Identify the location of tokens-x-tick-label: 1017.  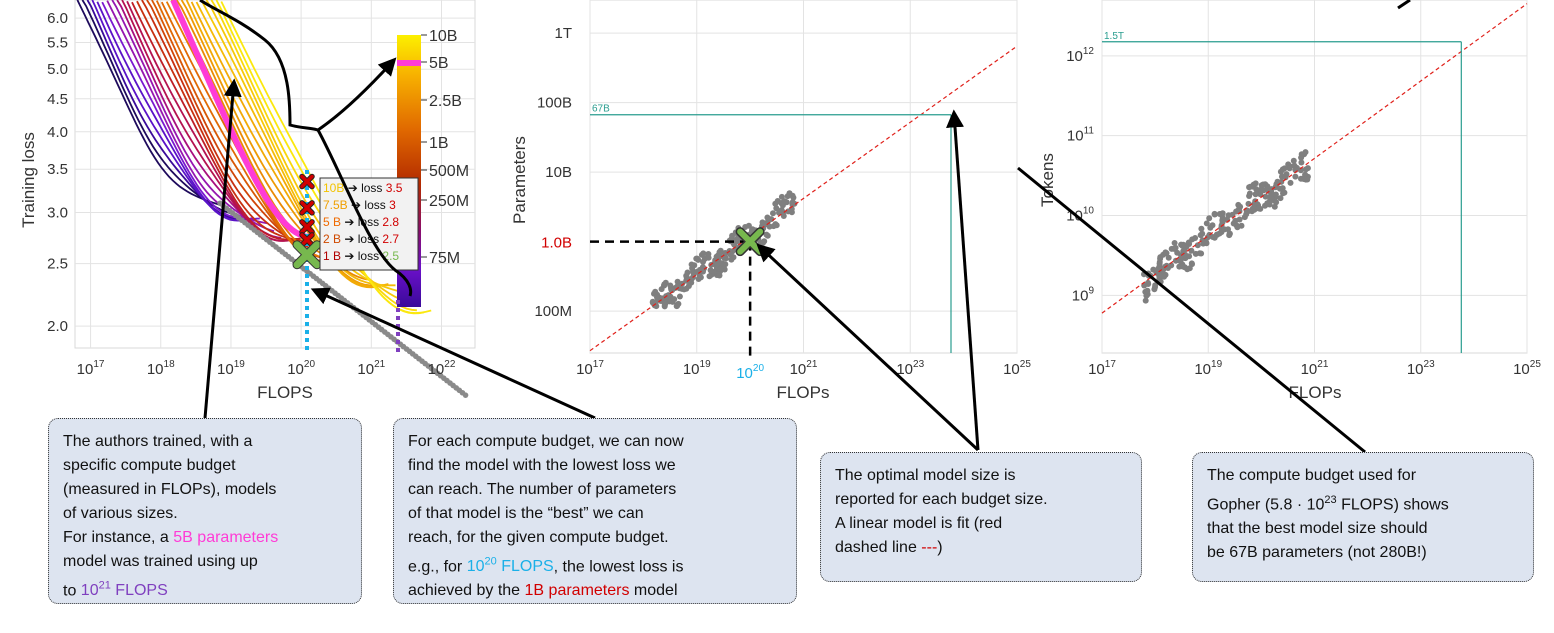
(1102, 368).